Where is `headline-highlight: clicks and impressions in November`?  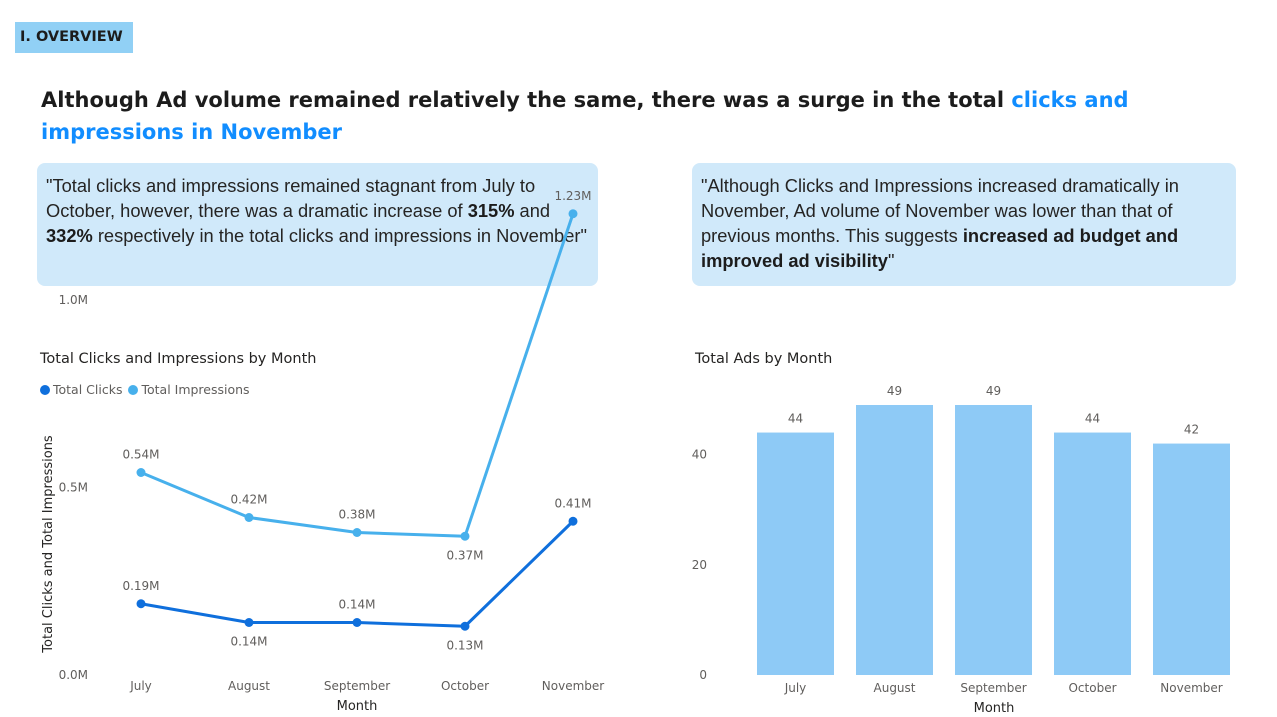
headline-highlight: clicks and impressions in November is located at coordinates (585, 116).